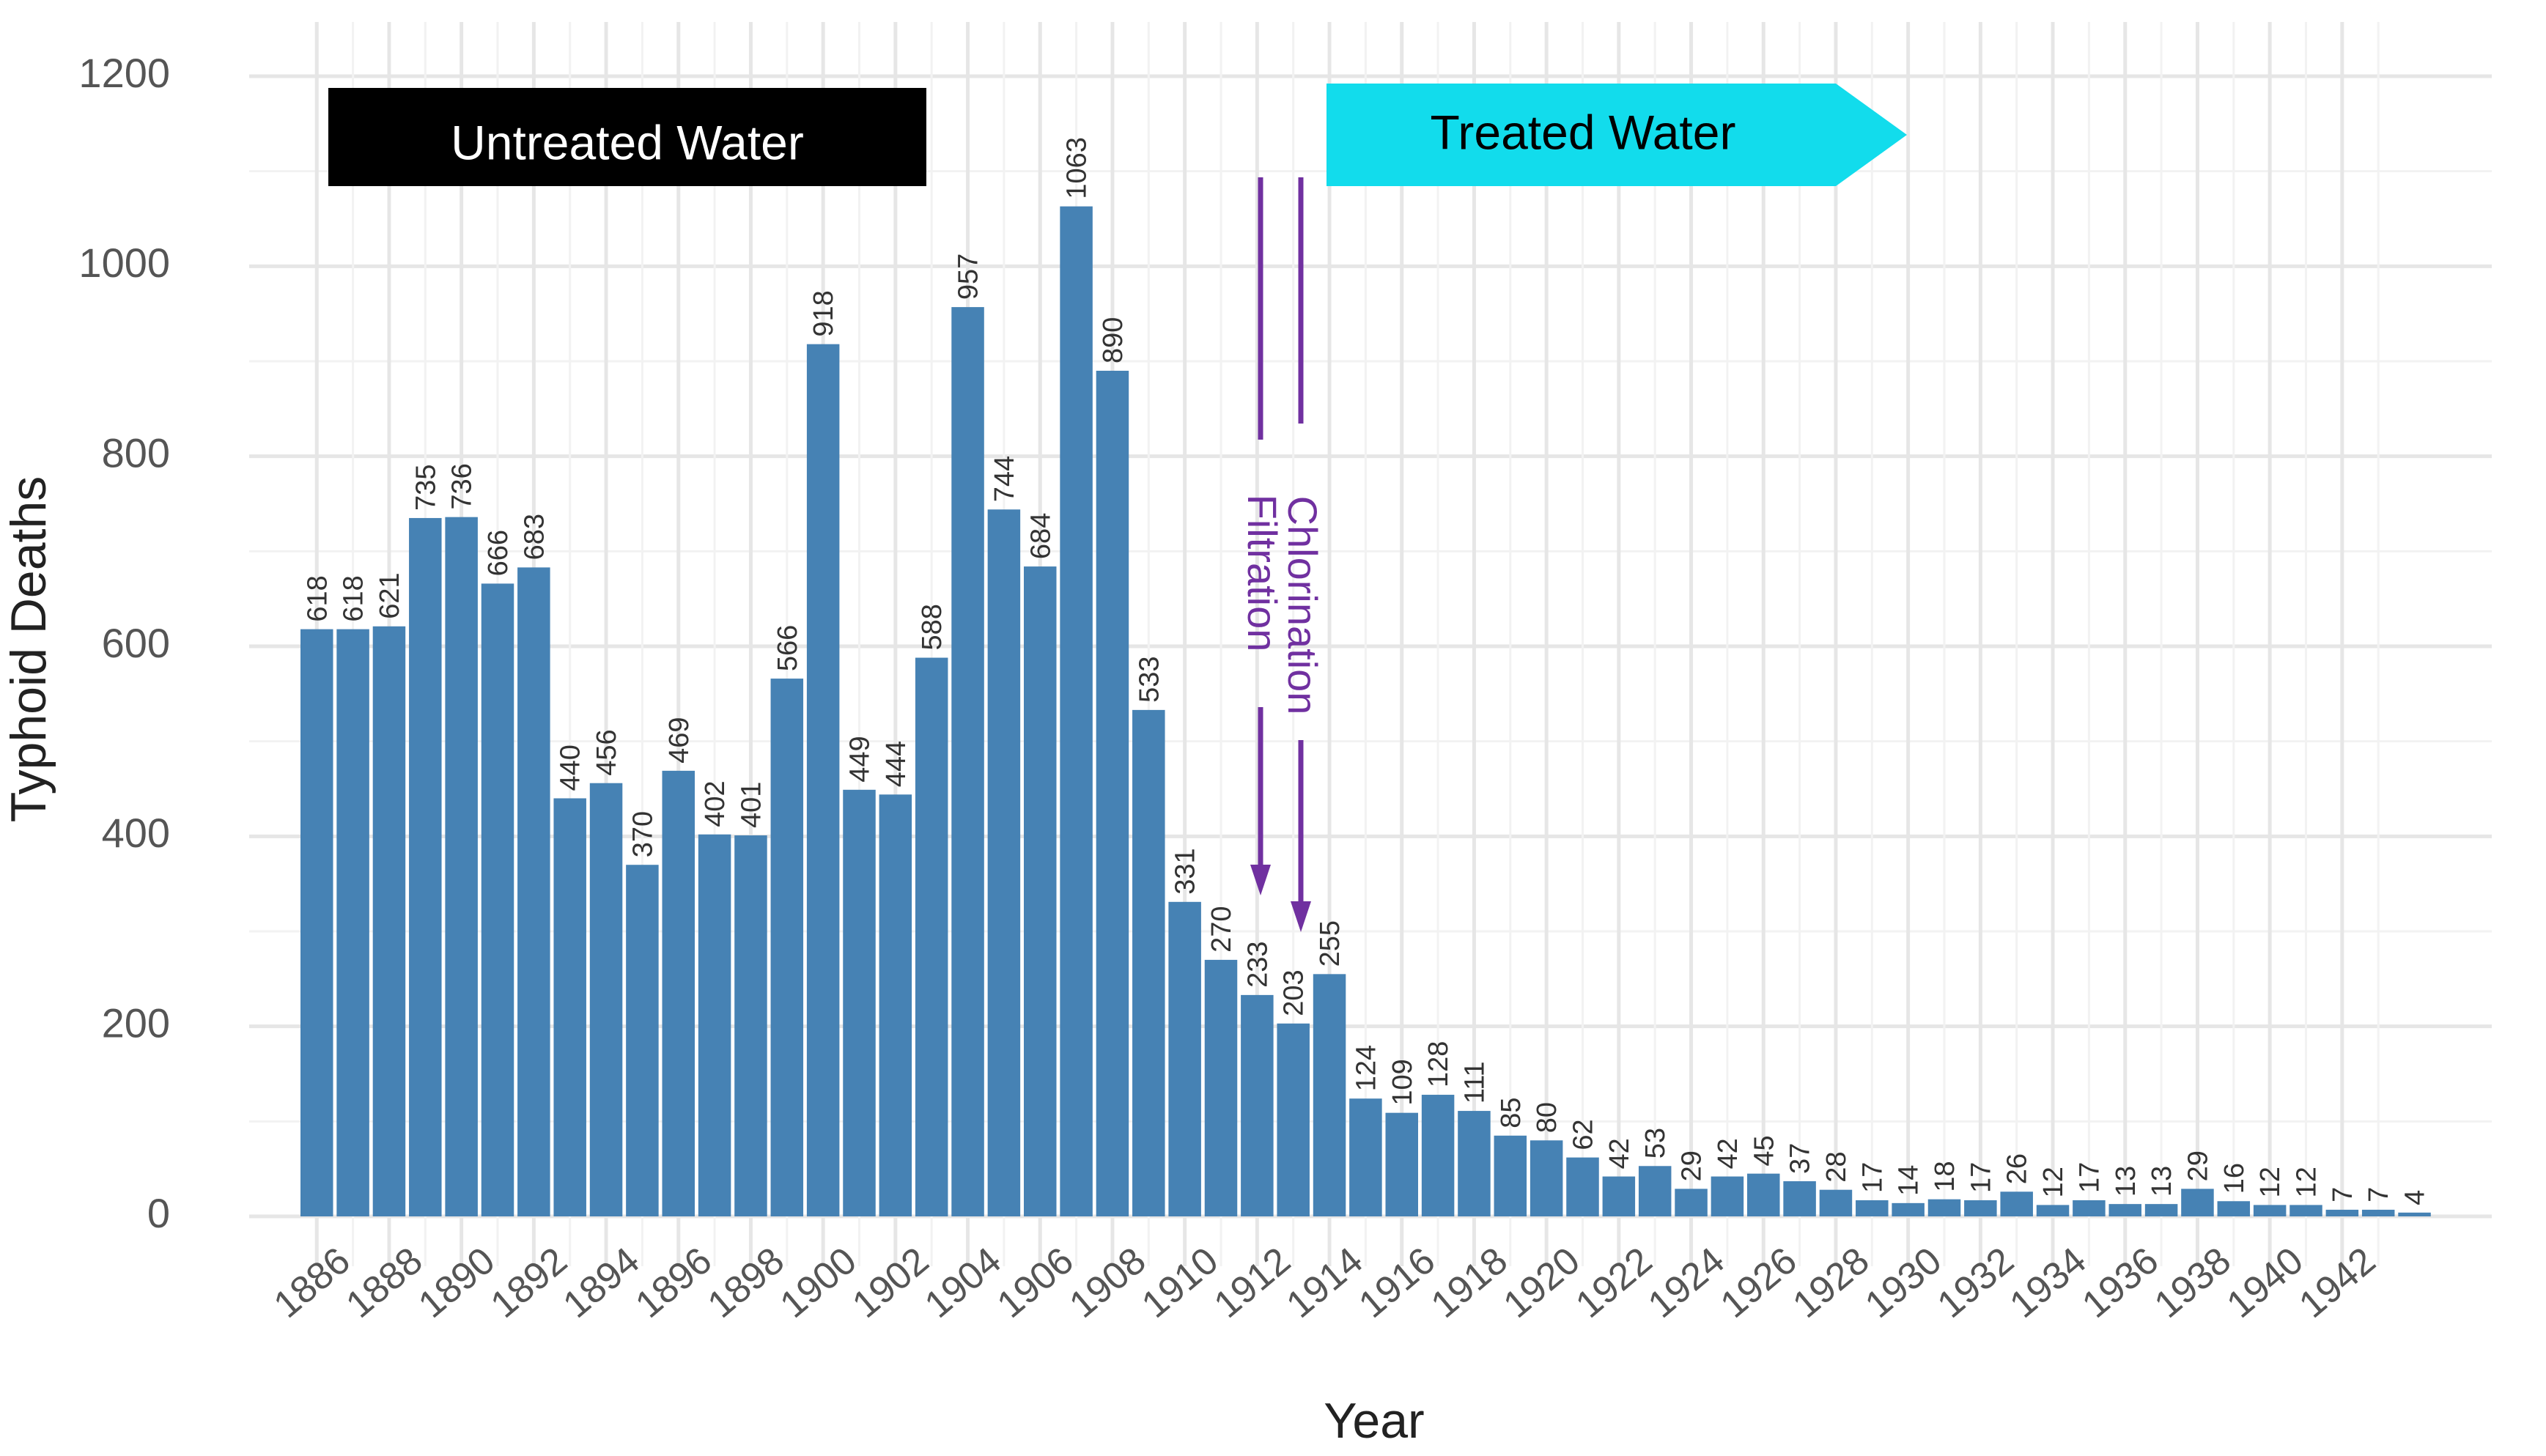 Image resolution: width=2546 pixels, height=1456 pixels. What do you see at coordinates (787, 648) in the screenshot?
I see `bar-value-label: 566` at bounding box center [787, 648].